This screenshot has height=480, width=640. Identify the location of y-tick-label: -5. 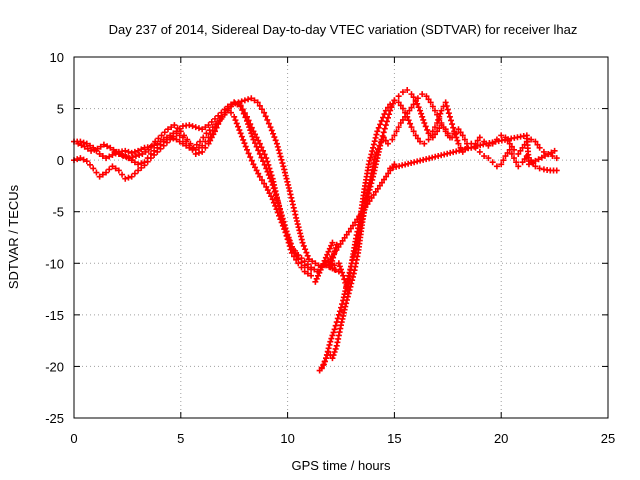
(58, 212).